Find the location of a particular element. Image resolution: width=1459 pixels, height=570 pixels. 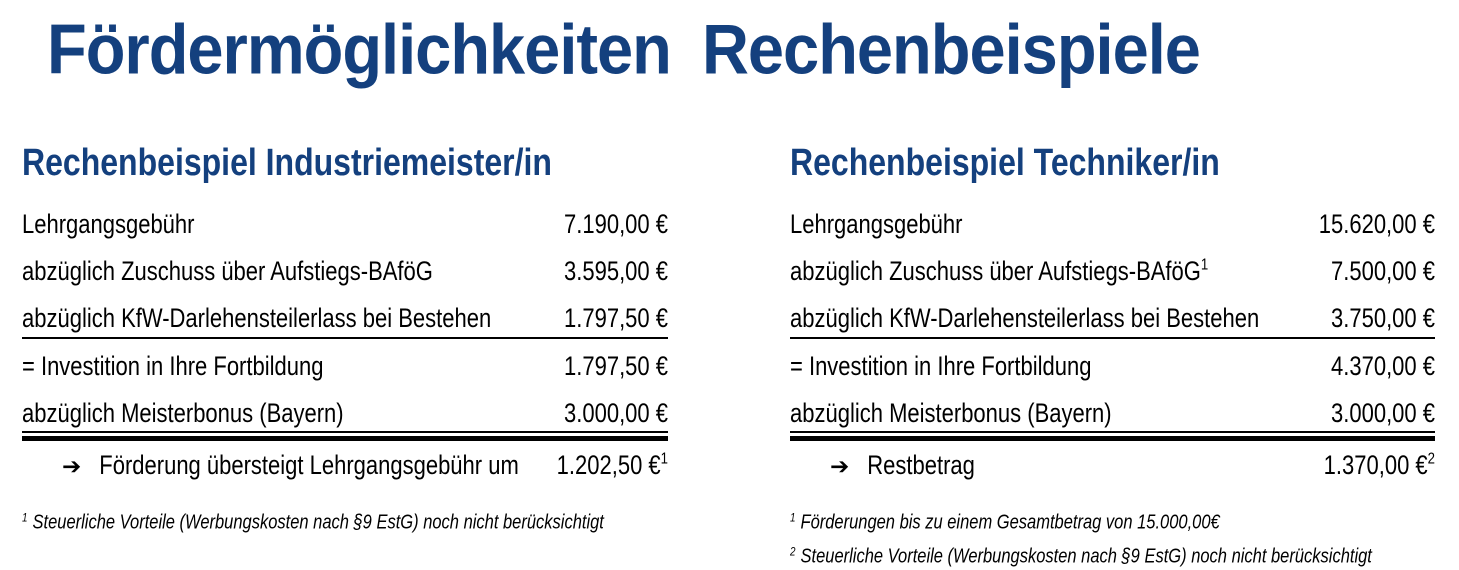

row-value: 15.620,00 € is located at coordinates (1377, 223).